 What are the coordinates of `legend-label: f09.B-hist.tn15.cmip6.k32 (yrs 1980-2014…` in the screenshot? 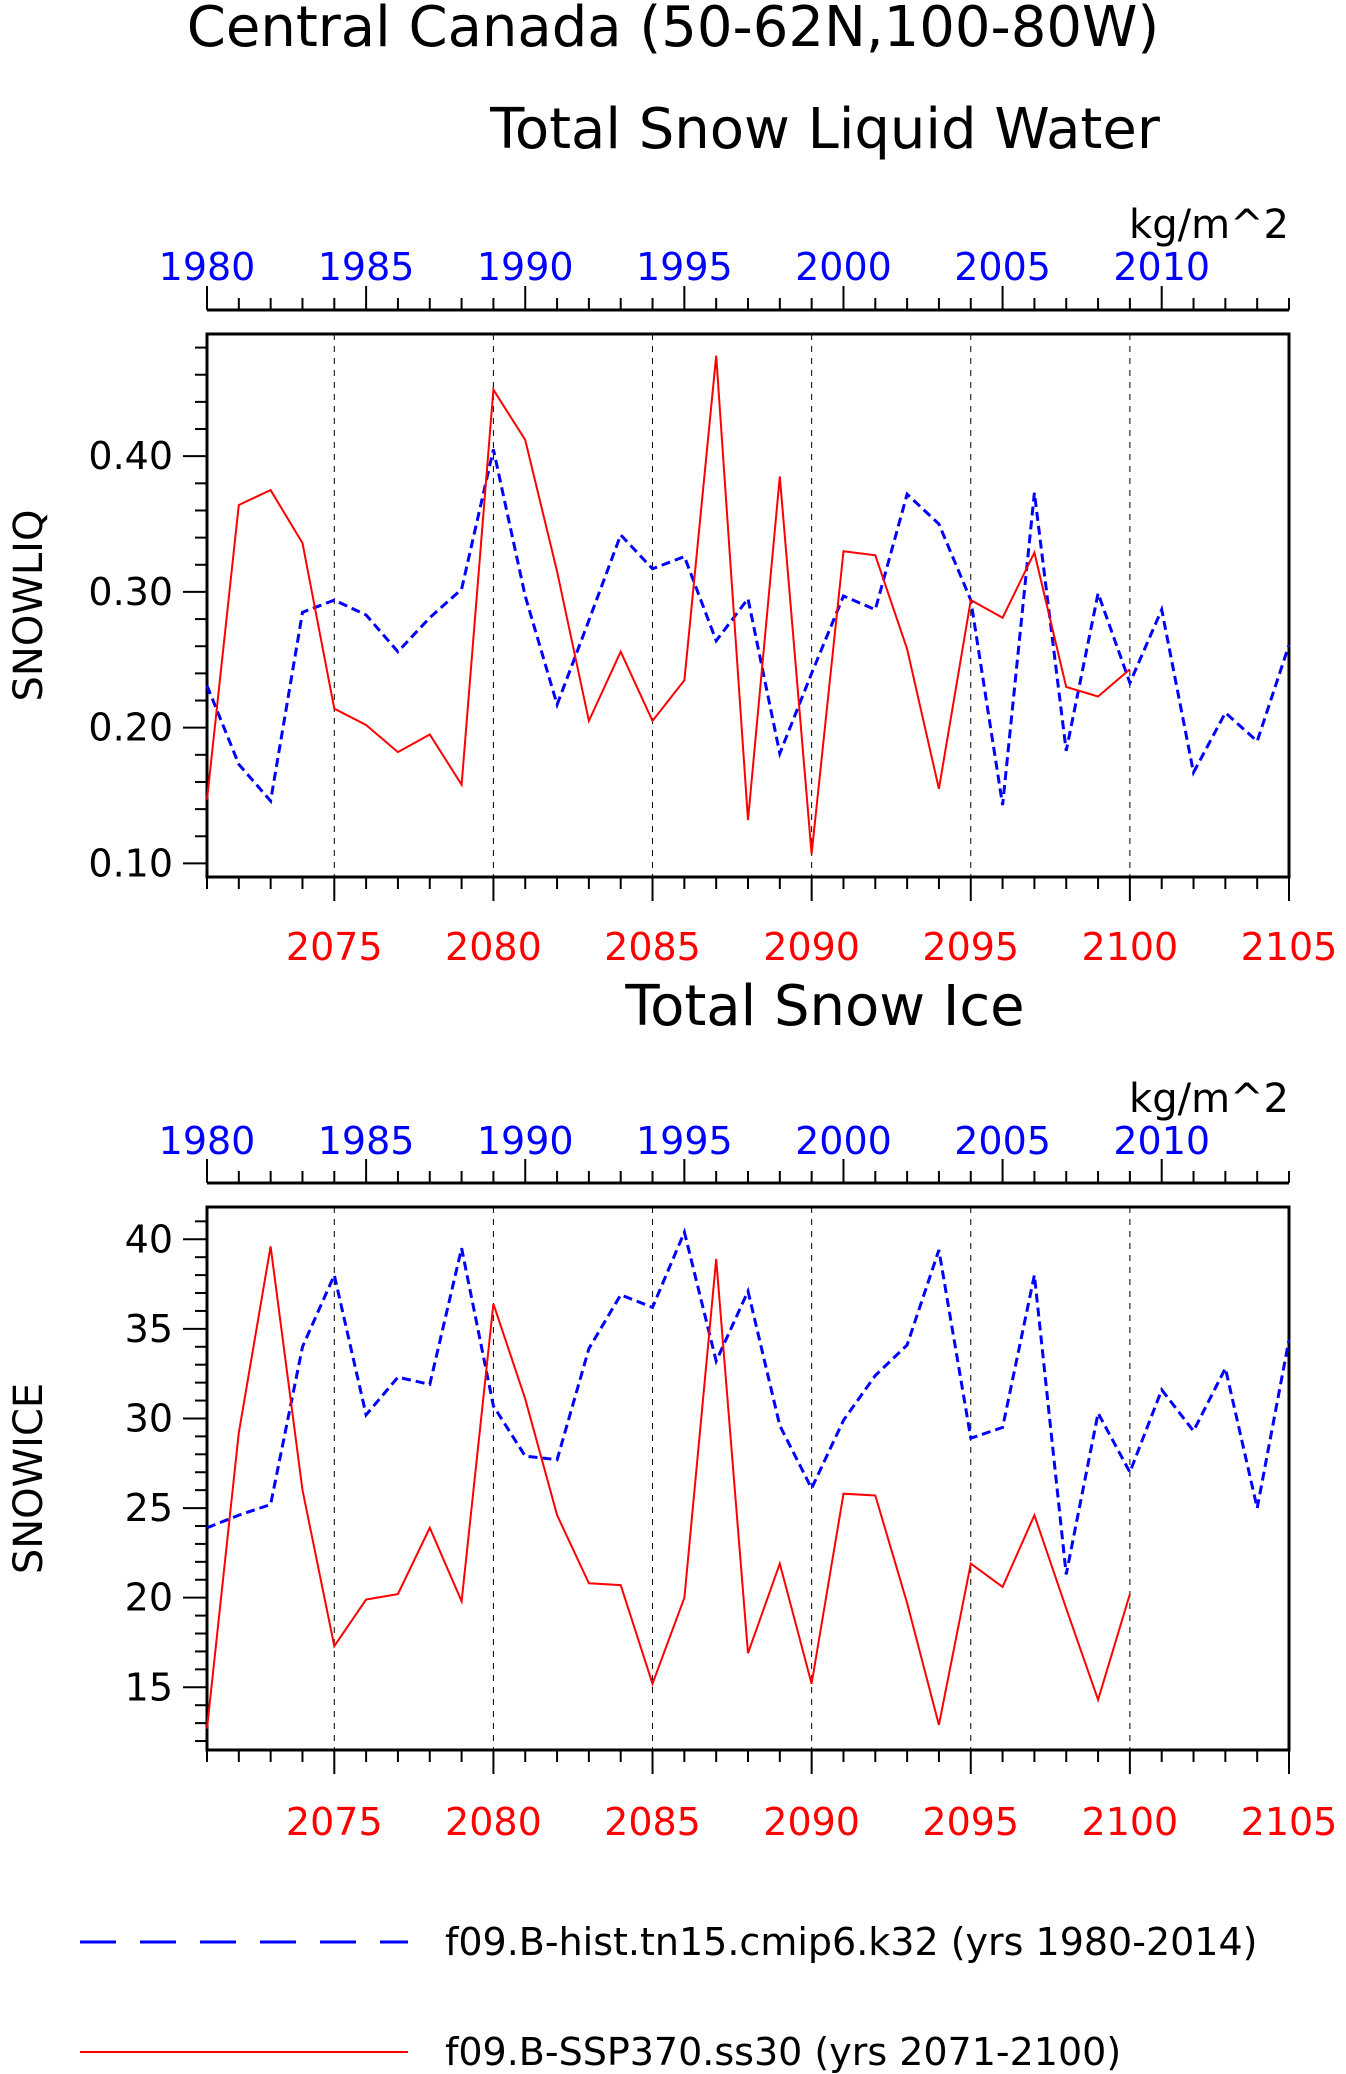 It's located at (851, 1942).